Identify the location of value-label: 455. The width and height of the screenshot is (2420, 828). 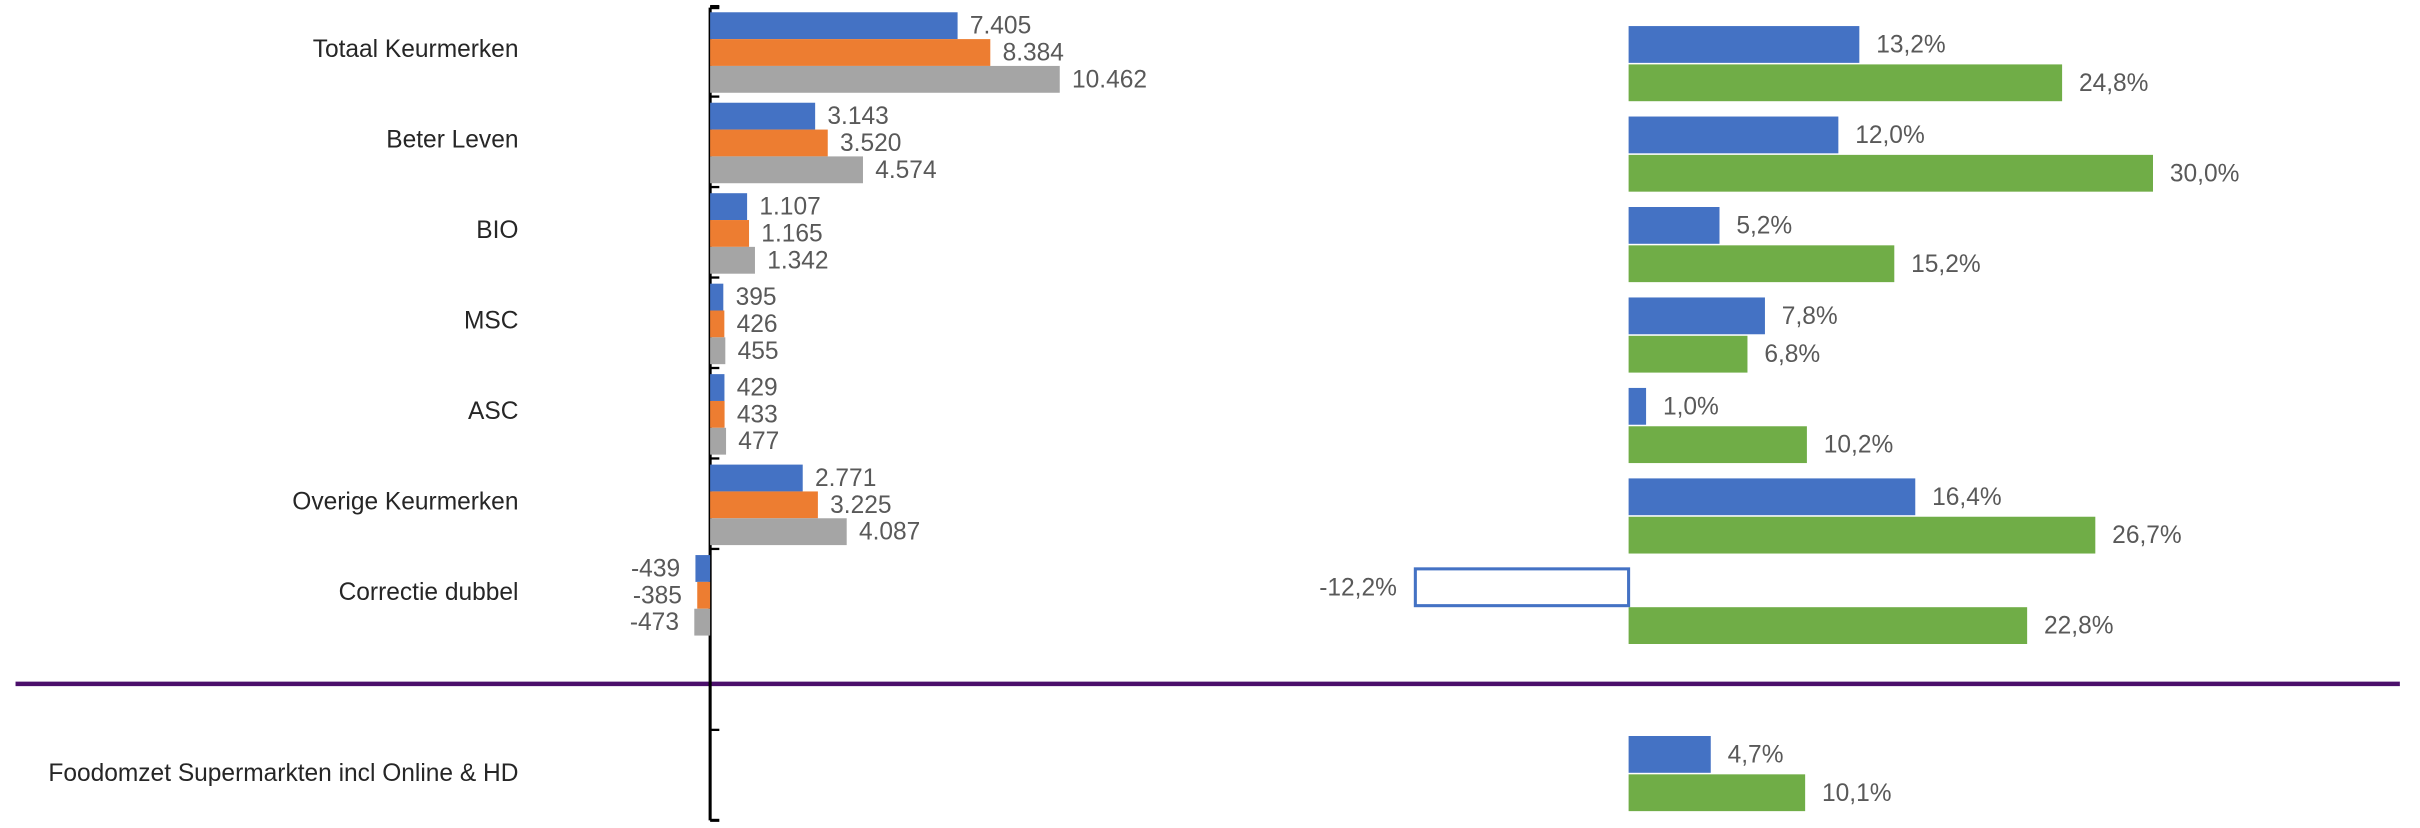
(758, 351).